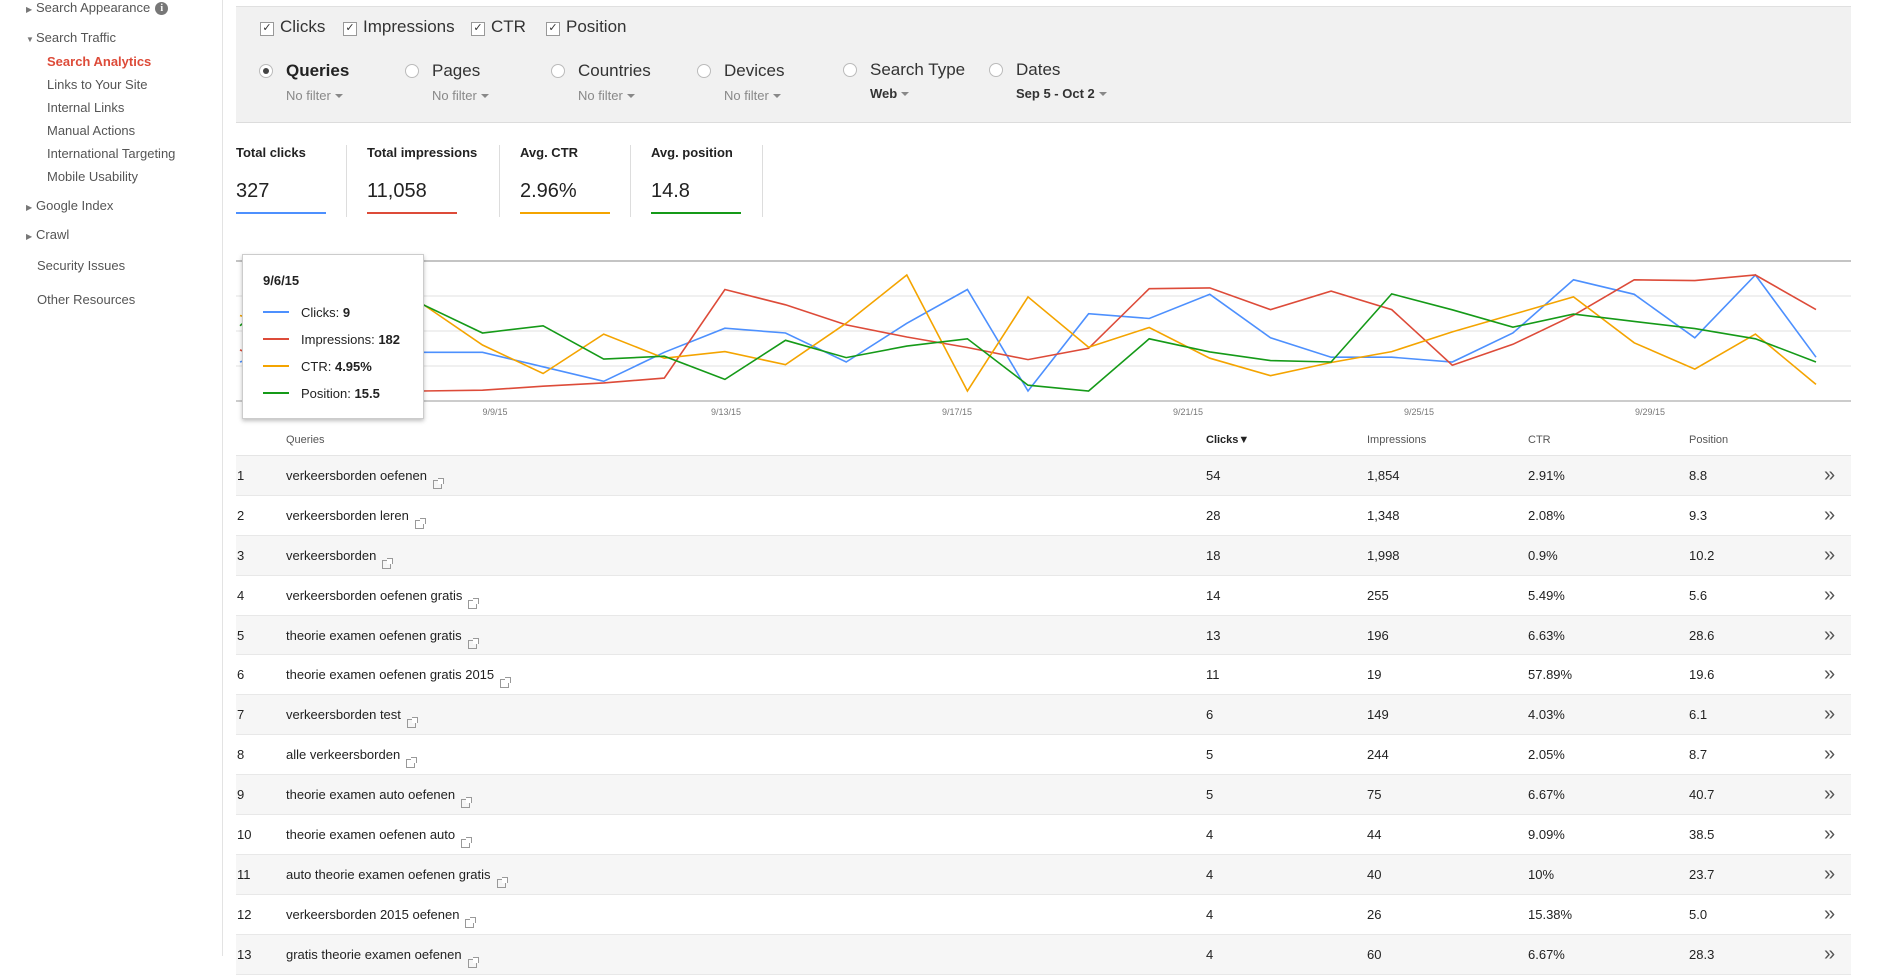  Describe the element at coordinates (606, 95) in the screenshot. I see `countries-filter-dropdown: No filter` at that location.